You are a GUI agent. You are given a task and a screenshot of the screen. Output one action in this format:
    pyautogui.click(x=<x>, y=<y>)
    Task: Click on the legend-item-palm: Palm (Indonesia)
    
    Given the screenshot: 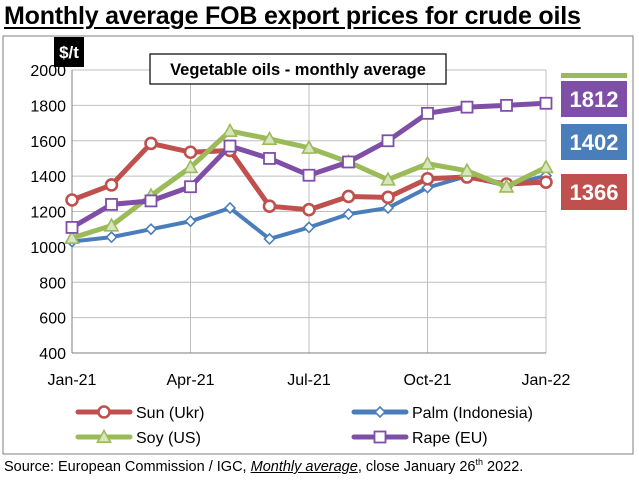 What is the action you would take?
    pyautogui.click(x=442, y=413)
    